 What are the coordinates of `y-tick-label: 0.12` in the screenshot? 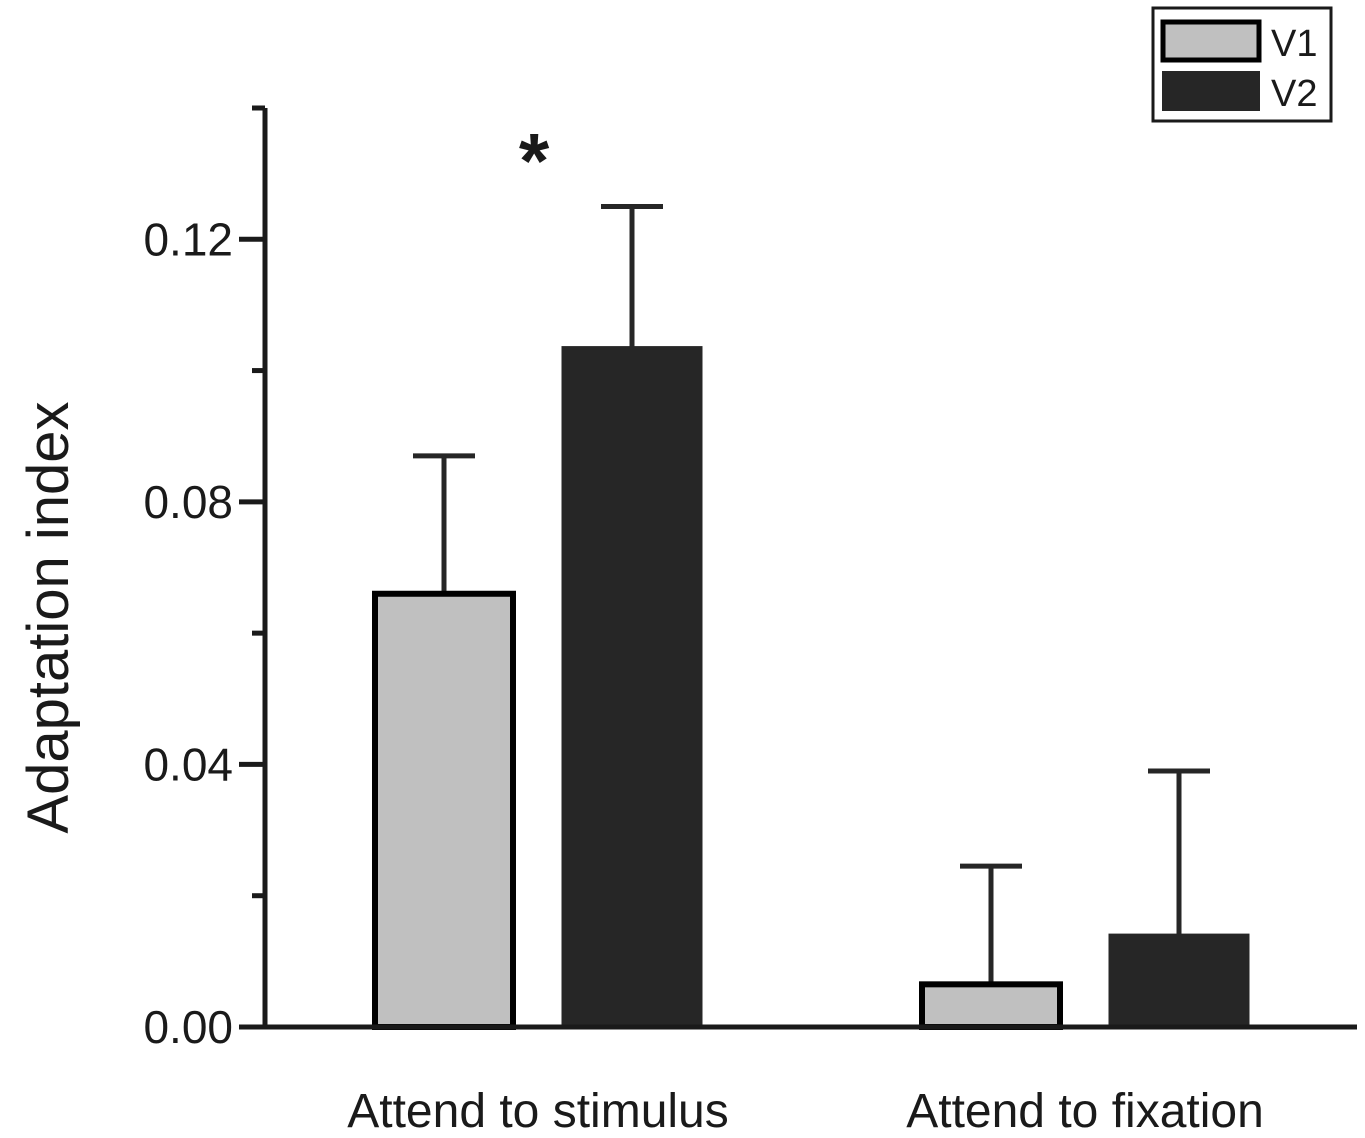 It's located at (188, 239).